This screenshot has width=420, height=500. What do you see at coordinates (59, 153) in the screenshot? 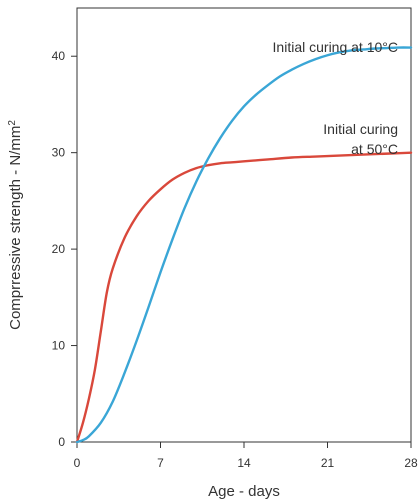
I see `y-tick-label: 30` at bounding box center [59, 153].